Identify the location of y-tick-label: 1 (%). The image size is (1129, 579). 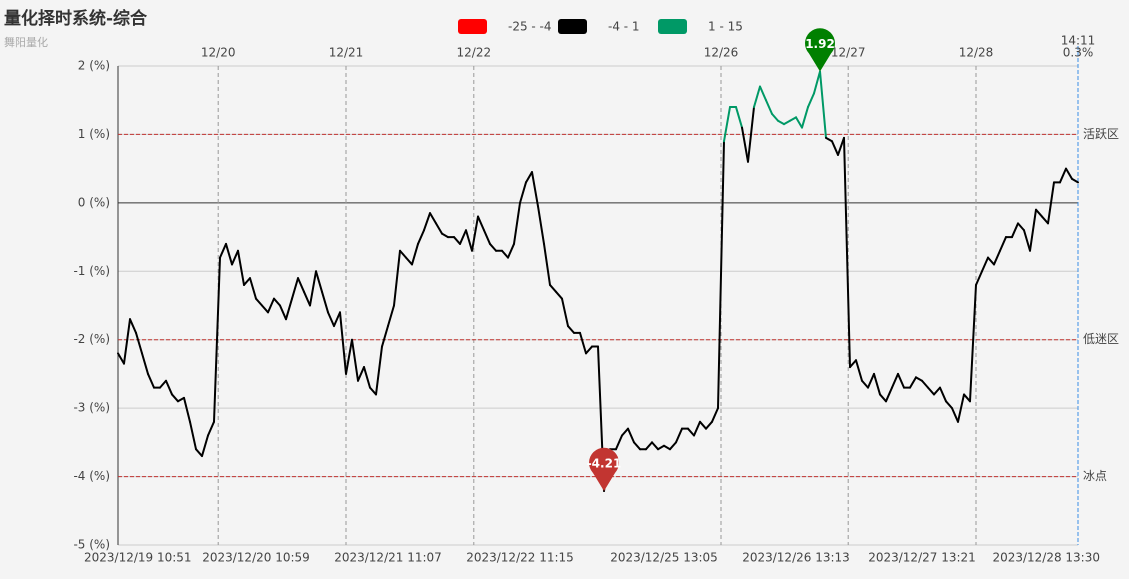
(94, 134).